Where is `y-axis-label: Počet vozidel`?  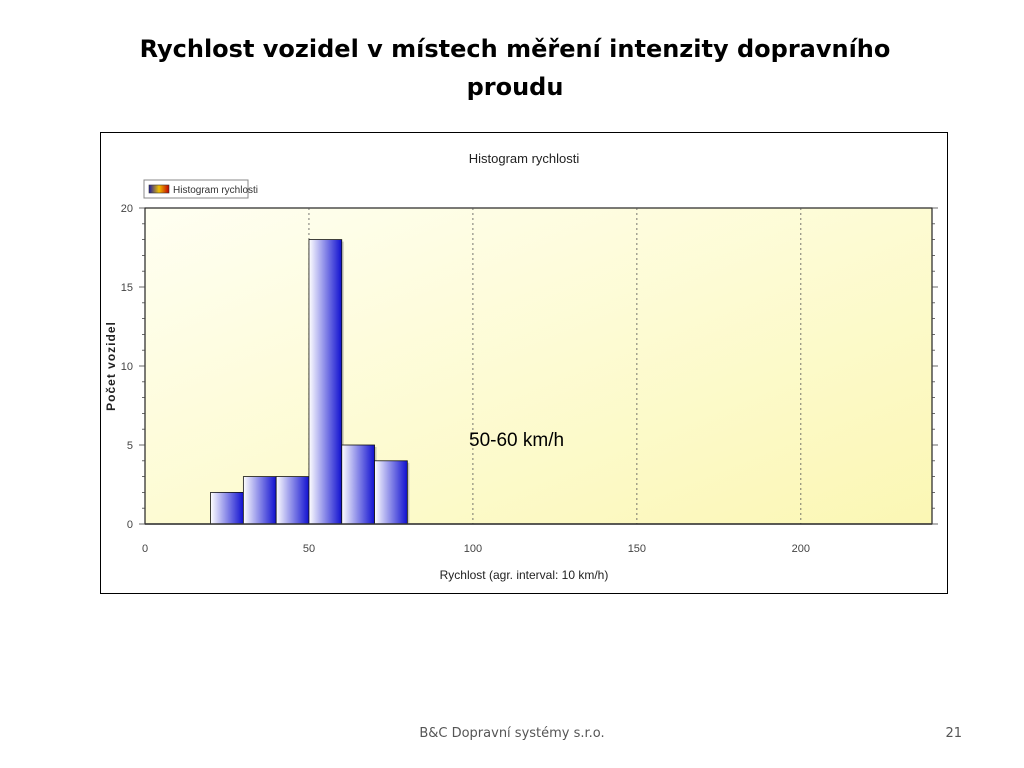 y-axis-label: Počet vozidel is located at coordinates (111, 366).